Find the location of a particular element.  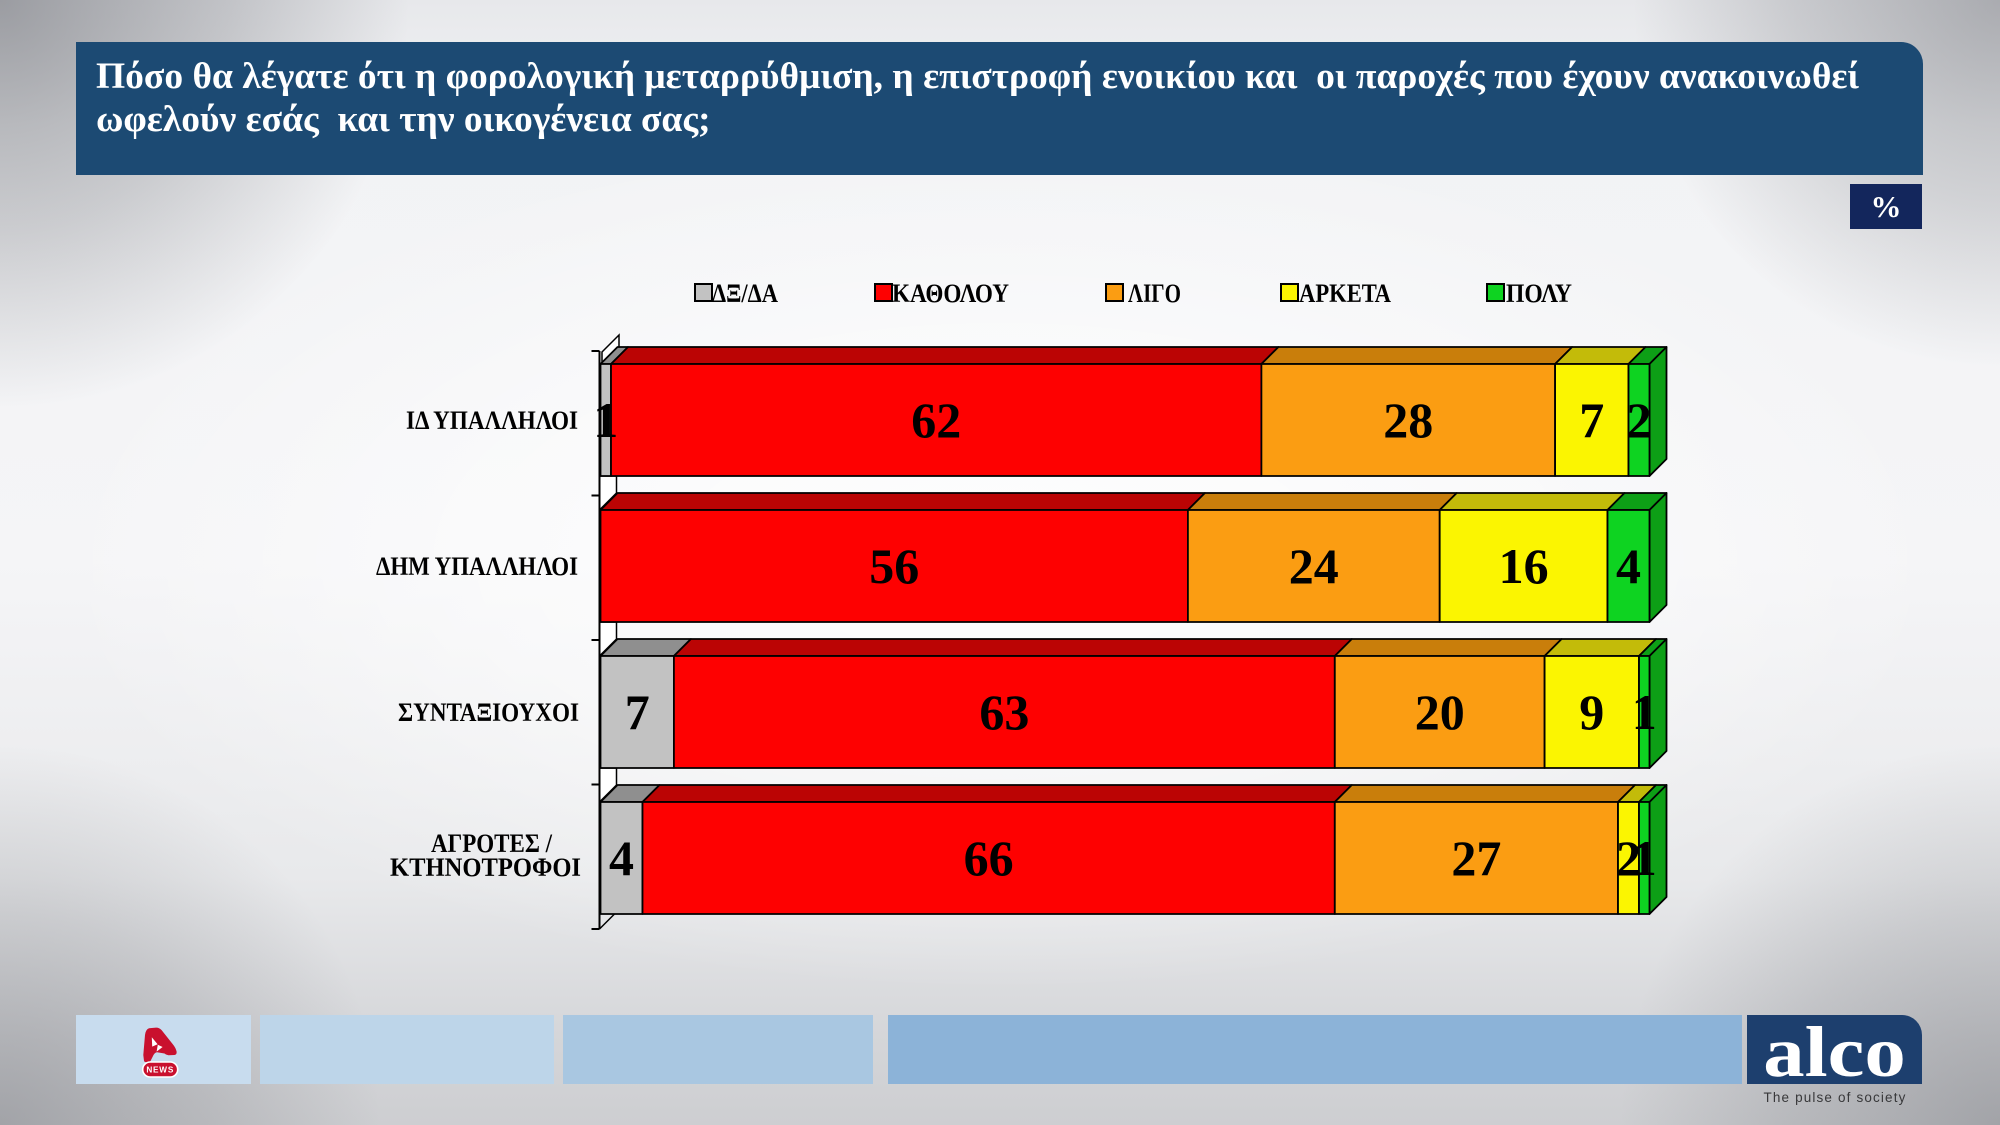

svg-text: 28 is located at coordinates (1408, 420).